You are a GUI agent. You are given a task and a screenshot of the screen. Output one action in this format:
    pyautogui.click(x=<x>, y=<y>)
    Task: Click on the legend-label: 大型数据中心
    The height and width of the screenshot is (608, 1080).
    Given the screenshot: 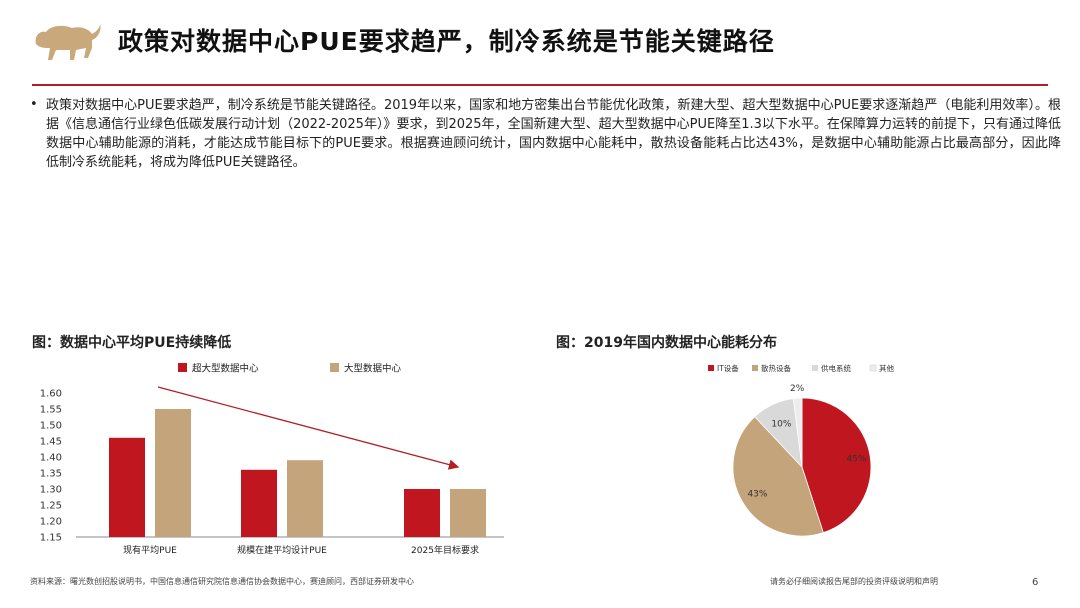 What is the action you would take?
    pyautogui.click(x=373, y=369)
    